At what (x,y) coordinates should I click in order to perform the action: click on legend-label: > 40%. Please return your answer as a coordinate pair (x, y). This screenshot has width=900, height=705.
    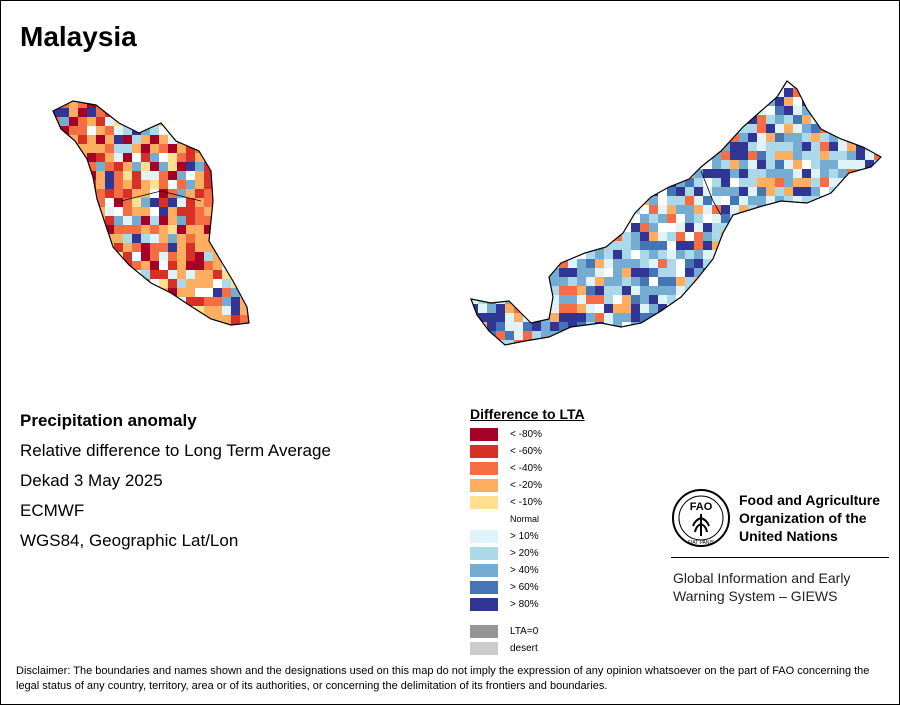
    Looking at the image, I should click on (524, 570).